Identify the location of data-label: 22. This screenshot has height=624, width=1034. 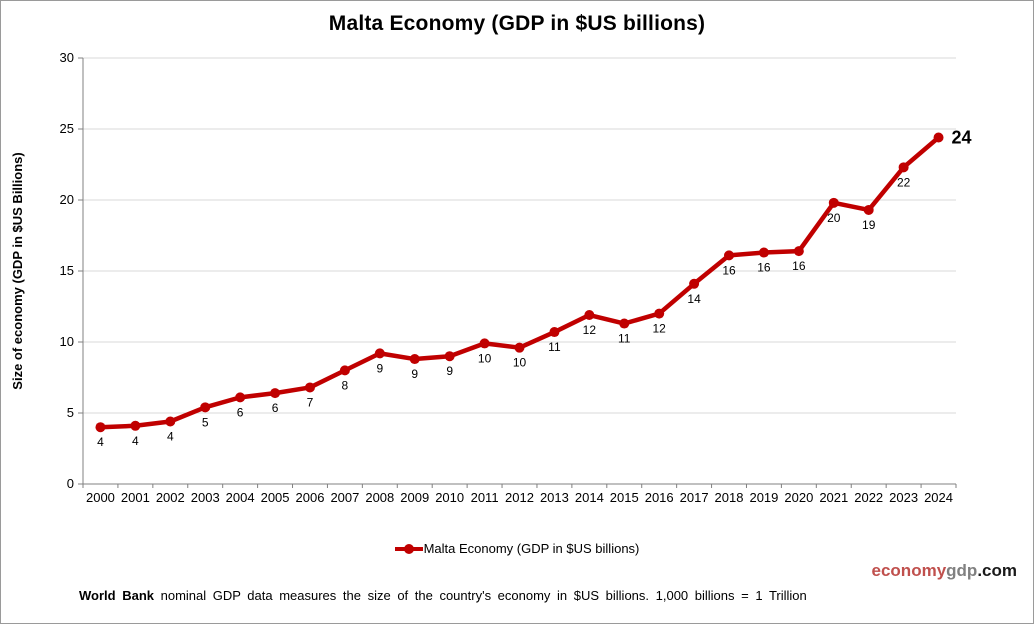
(904, 182).